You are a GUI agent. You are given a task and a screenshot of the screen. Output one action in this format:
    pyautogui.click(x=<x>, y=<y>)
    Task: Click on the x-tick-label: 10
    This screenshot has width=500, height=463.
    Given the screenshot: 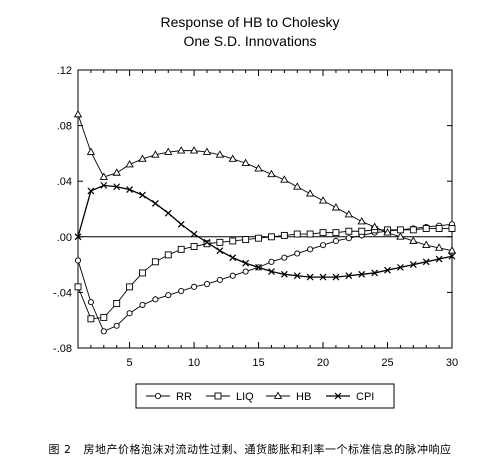 What is the action you would take?
    pyautogui.click(x=194, y=363)
    